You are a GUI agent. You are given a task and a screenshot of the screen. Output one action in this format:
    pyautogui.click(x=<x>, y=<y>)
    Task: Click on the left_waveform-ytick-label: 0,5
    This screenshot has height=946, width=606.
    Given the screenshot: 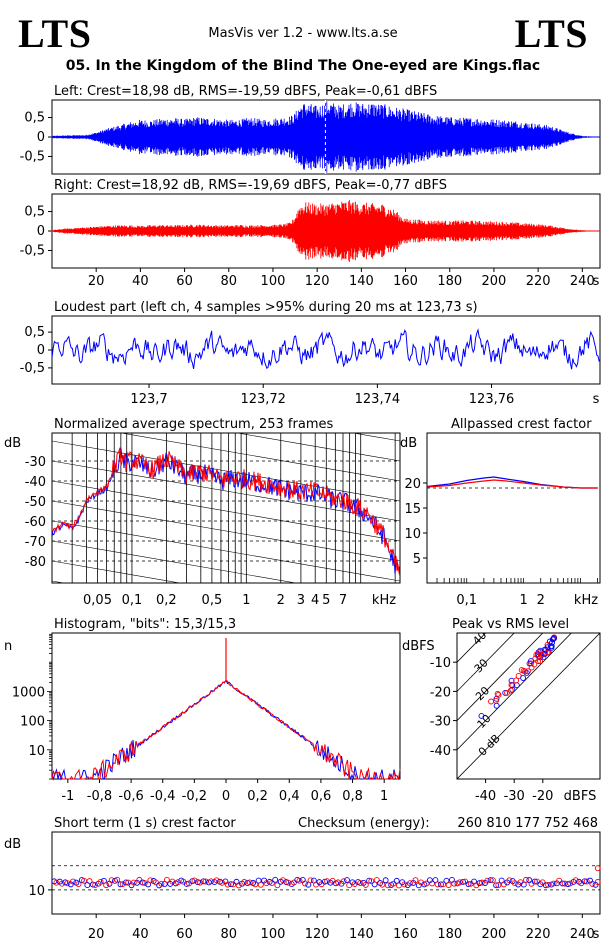 What is the action you would take?
    pyautogui.click(x=34, y=118)
    